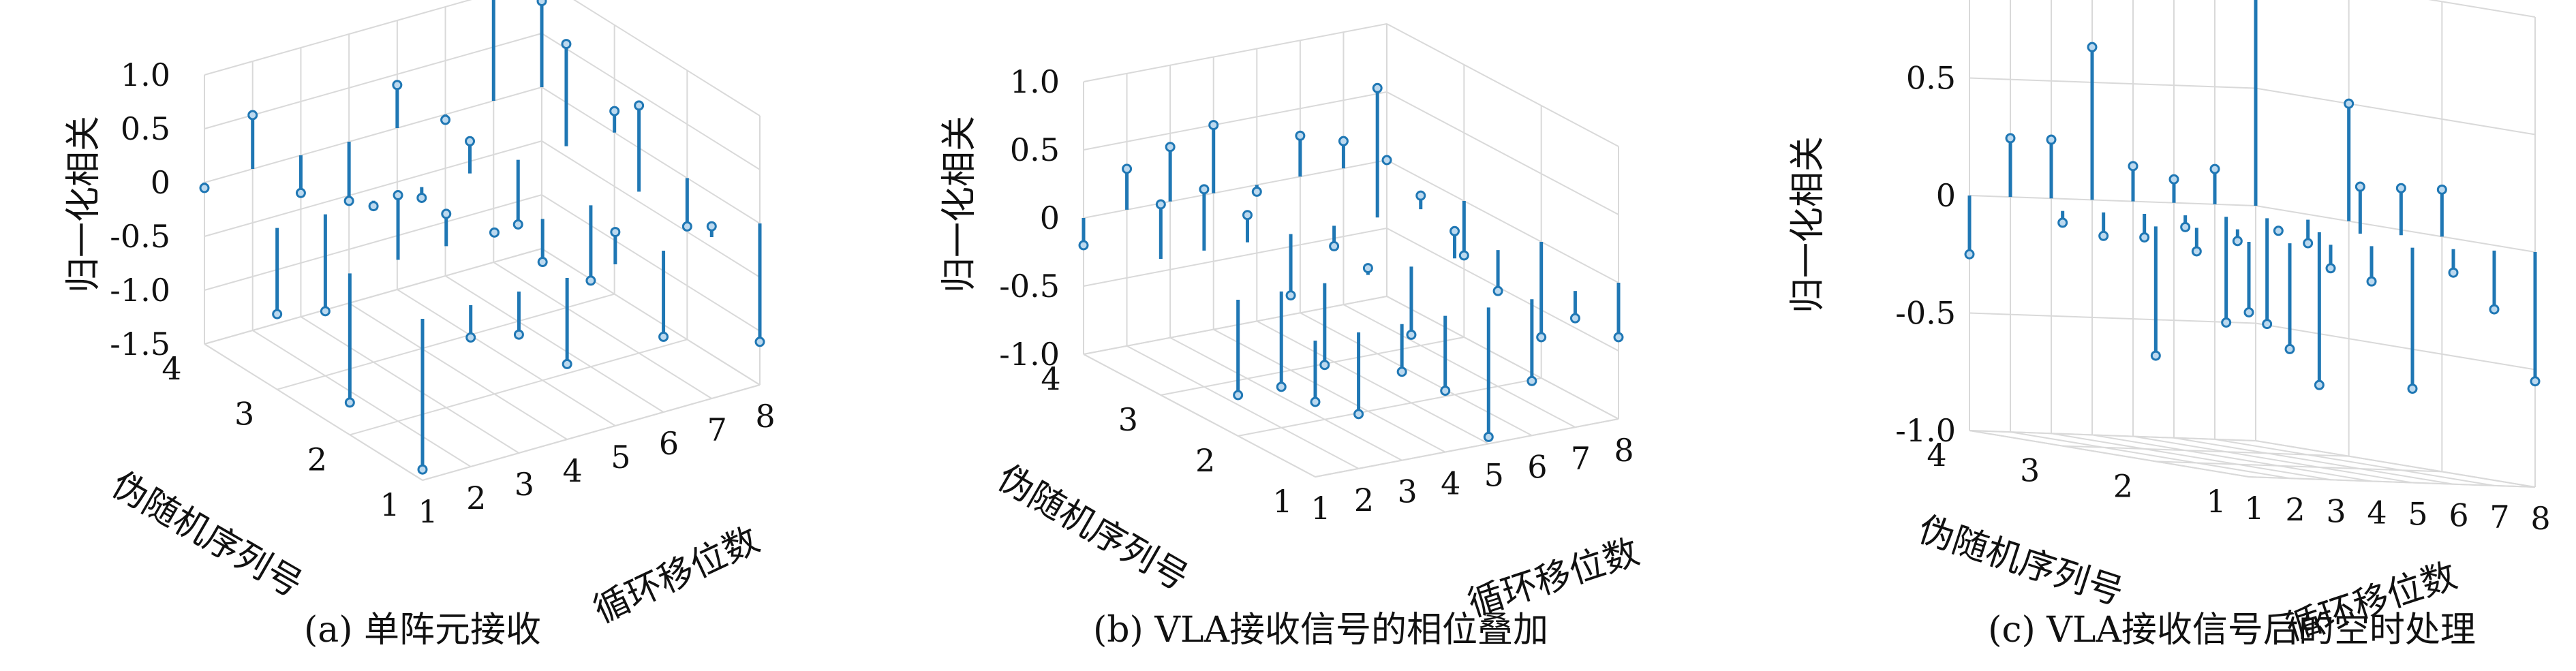 This screenshot has height=671, width=2576. Describe the element at coordinates (1494, 474) in the screenshot. I see `x-tick-label: 5` at that location.